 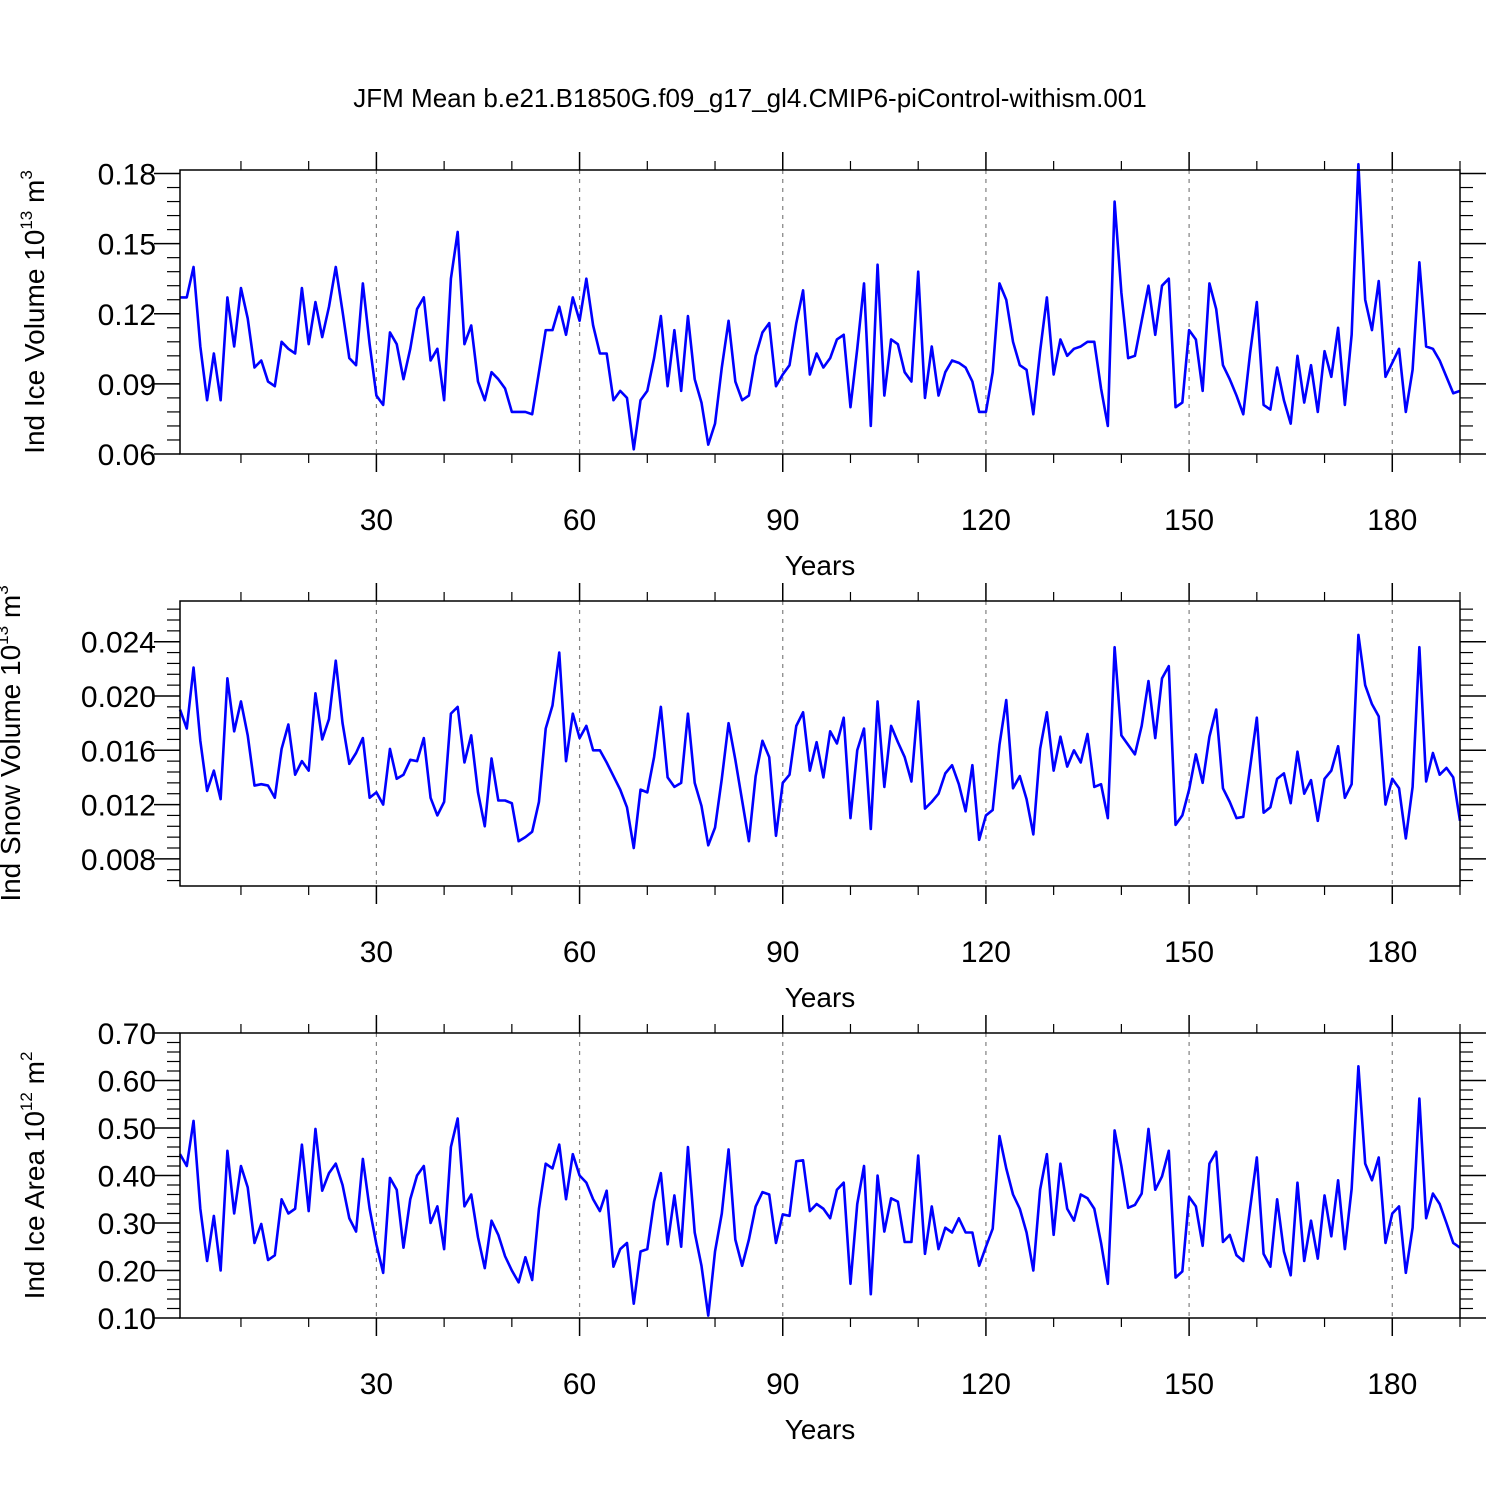 What do you see at coordinates (127, 1177) in the screenshot?
I see `y-tick-label: 0.40` at bounding box center [127, 1177].